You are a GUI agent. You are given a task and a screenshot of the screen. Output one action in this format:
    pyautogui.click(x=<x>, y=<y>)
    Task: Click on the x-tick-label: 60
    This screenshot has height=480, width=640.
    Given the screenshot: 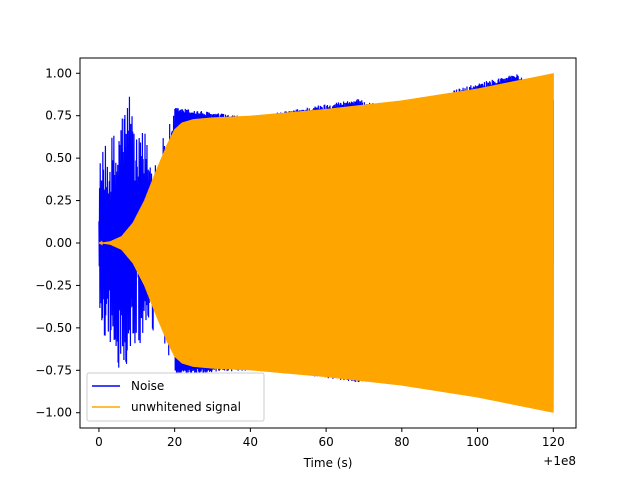 What is the action you would take?
    pyautogui.click(x=325, y=442)
    